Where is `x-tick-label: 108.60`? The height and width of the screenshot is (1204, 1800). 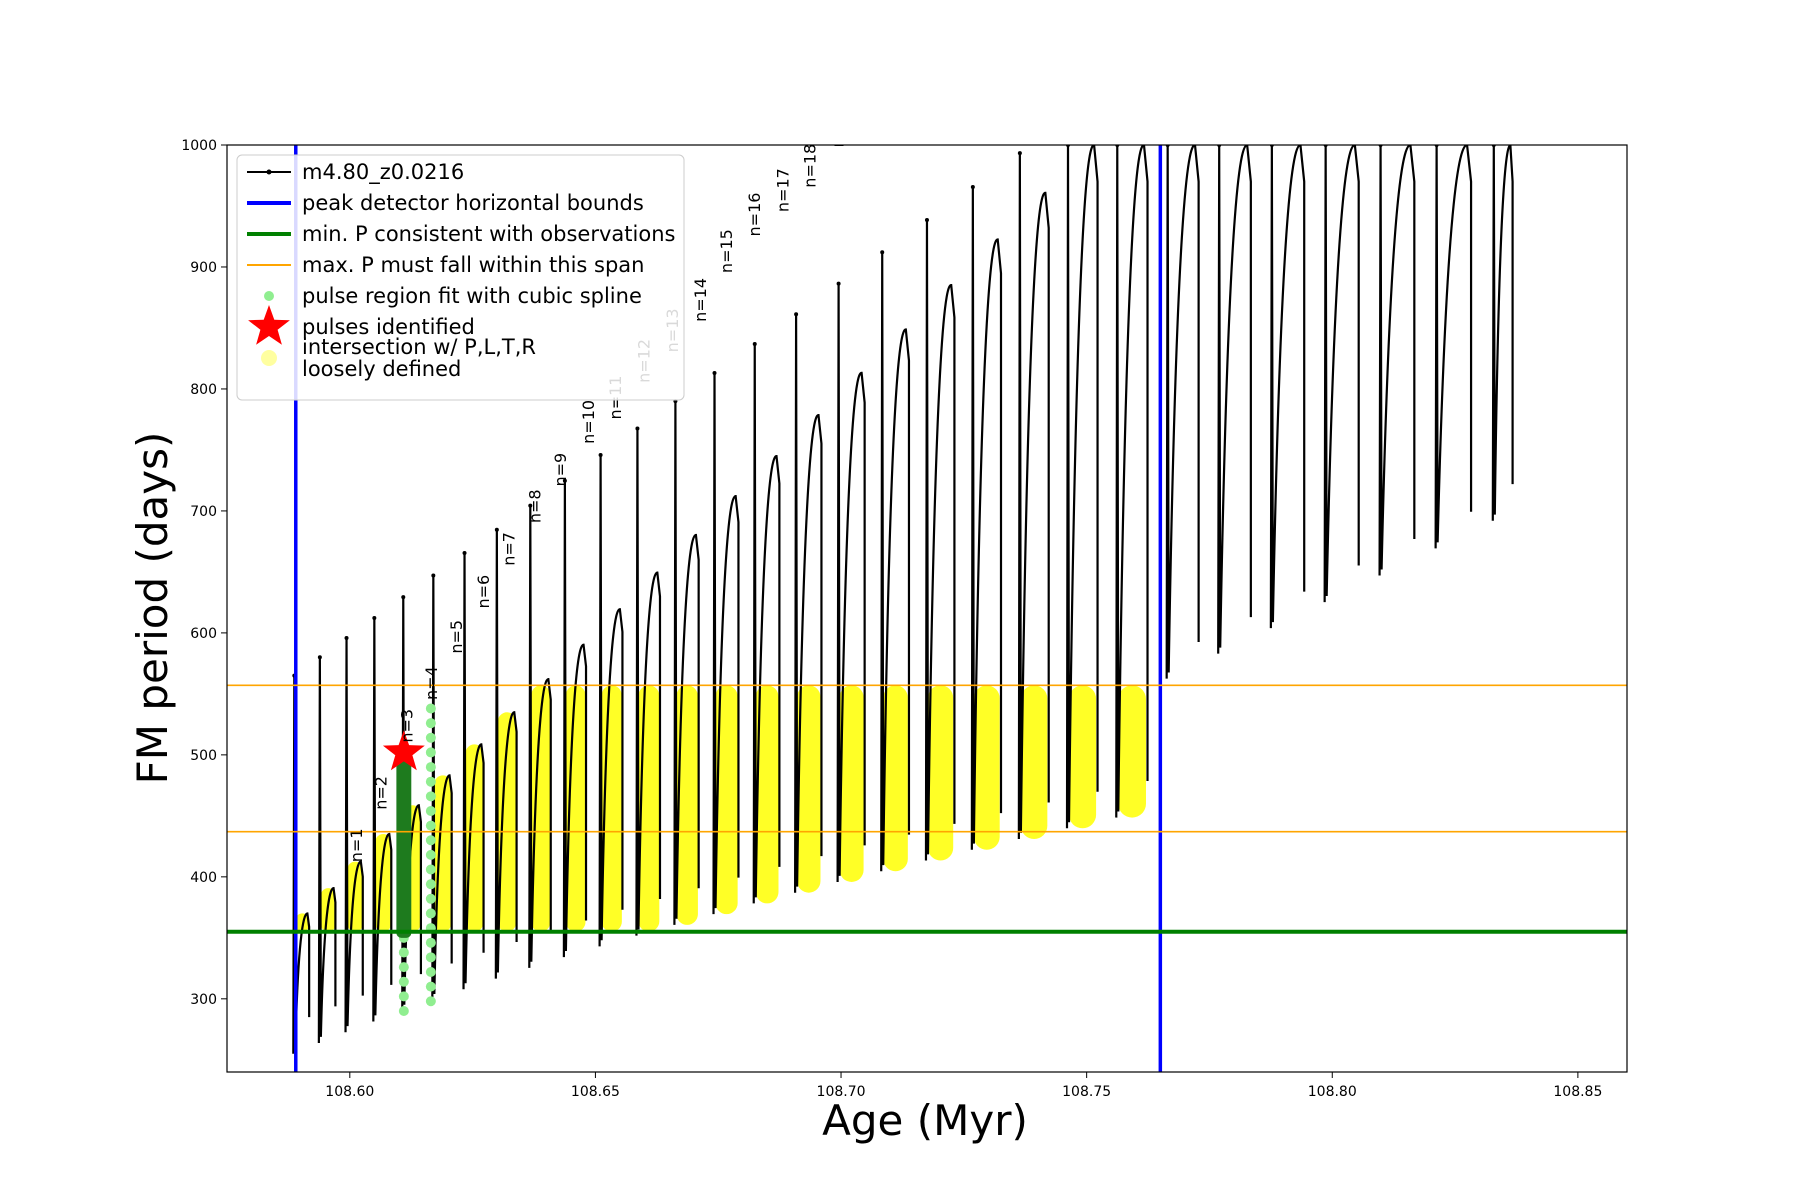
x-tick-label: 108.60 is located at coordinates (349, 1092).